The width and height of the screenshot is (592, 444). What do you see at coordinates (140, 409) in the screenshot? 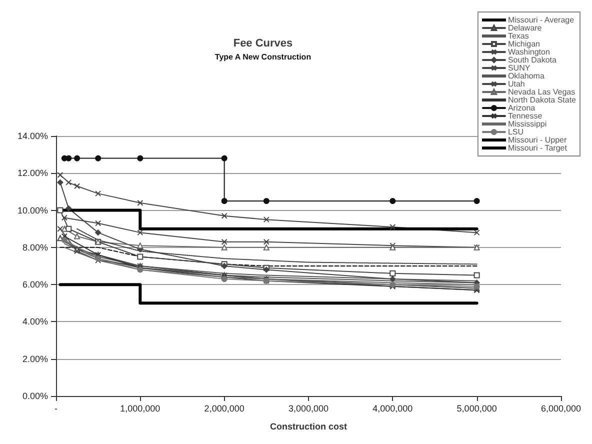
I see `x-tick-label: 1,000,000` at bounding box center [140, 409].